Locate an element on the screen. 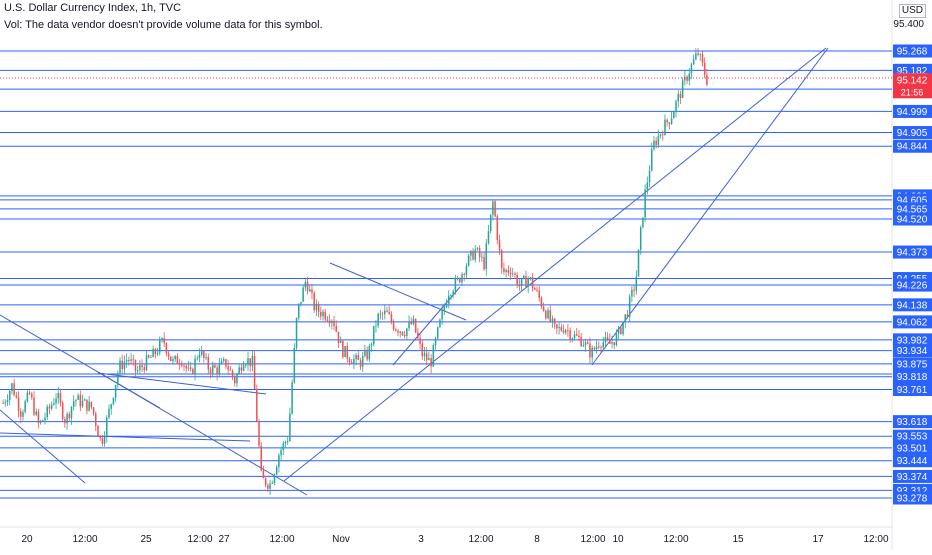  price-level-label: 93.618 is located at coordinates (912, 422).